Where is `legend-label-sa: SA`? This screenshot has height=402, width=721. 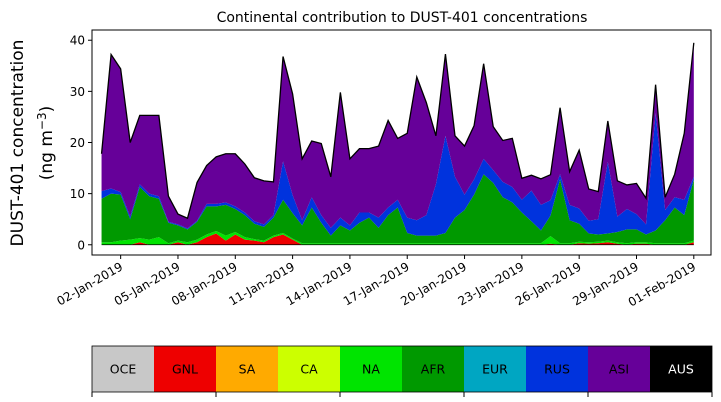 legend-label-sa: SA is located at coordinates (247, 369).